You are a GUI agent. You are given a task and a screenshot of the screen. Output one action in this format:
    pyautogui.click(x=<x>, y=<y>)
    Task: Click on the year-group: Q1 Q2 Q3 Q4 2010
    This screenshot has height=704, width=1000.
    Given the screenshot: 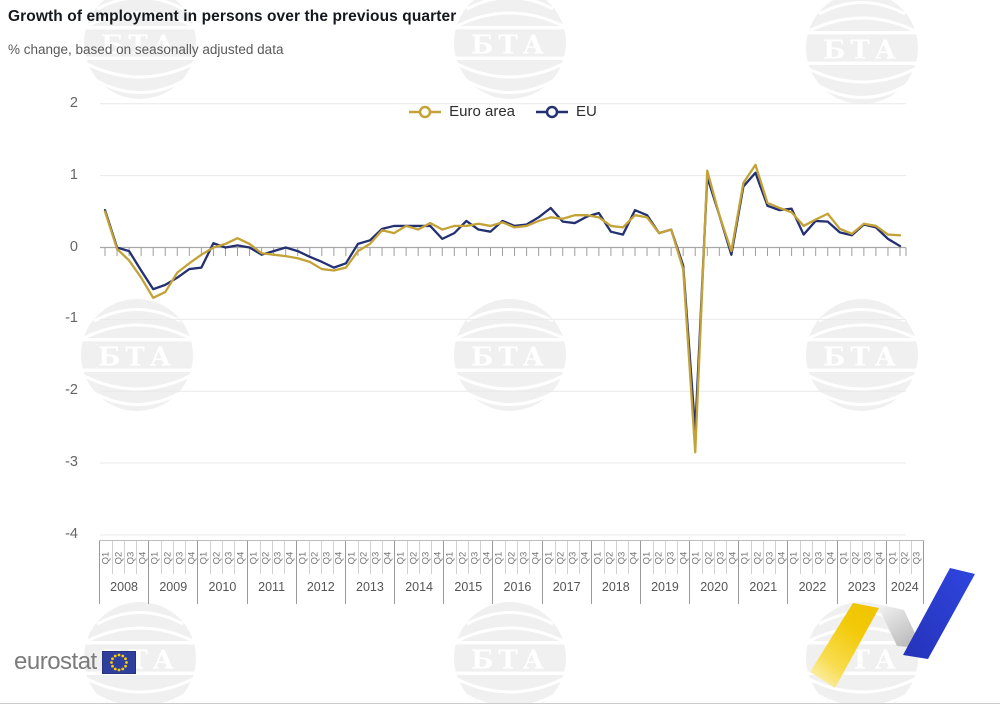 What is the action you would take?
    pyautogui.click(x=221, y=572)
    